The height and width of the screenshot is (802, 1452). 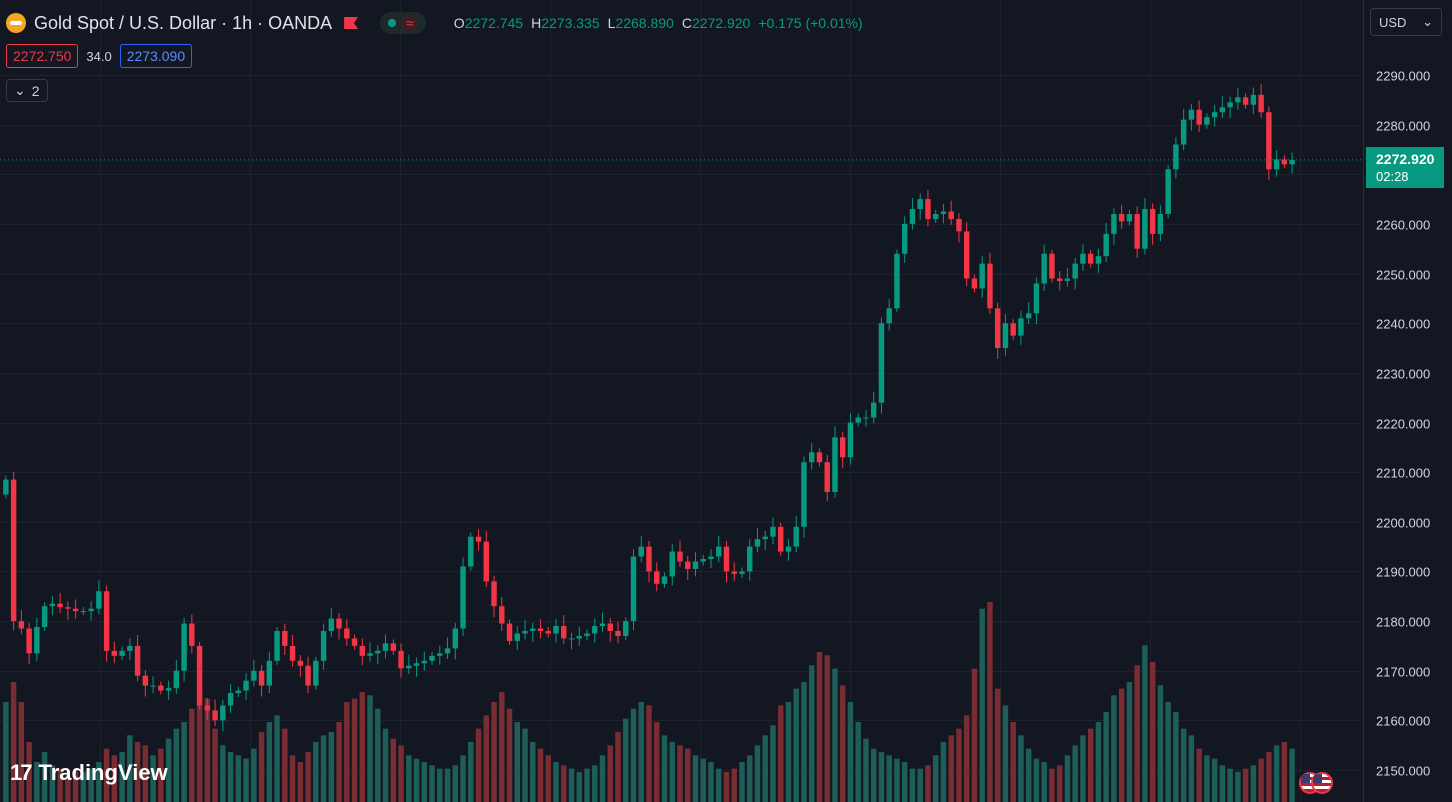 What do you see at coordinates (1403, 721) in the screenshot?
I see `y-tick-label: 2160.000` at bounding box center [1403, 721].